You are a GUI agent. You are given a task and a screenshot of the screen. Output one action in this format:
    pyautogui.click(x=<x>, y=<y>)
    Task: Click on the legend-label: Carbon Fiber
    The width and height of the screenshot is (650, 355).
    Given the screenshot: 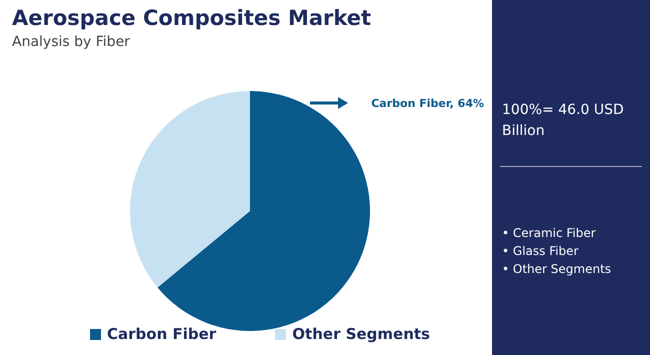 What is the action you would take?
    pyautogui.click(x=161, y=334)
    